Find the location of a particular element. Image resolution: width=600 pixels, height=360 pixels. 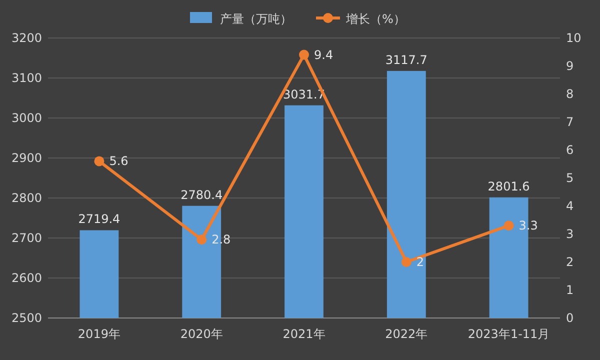

data-label: 2719.4 is located at coordinates (99, 219).